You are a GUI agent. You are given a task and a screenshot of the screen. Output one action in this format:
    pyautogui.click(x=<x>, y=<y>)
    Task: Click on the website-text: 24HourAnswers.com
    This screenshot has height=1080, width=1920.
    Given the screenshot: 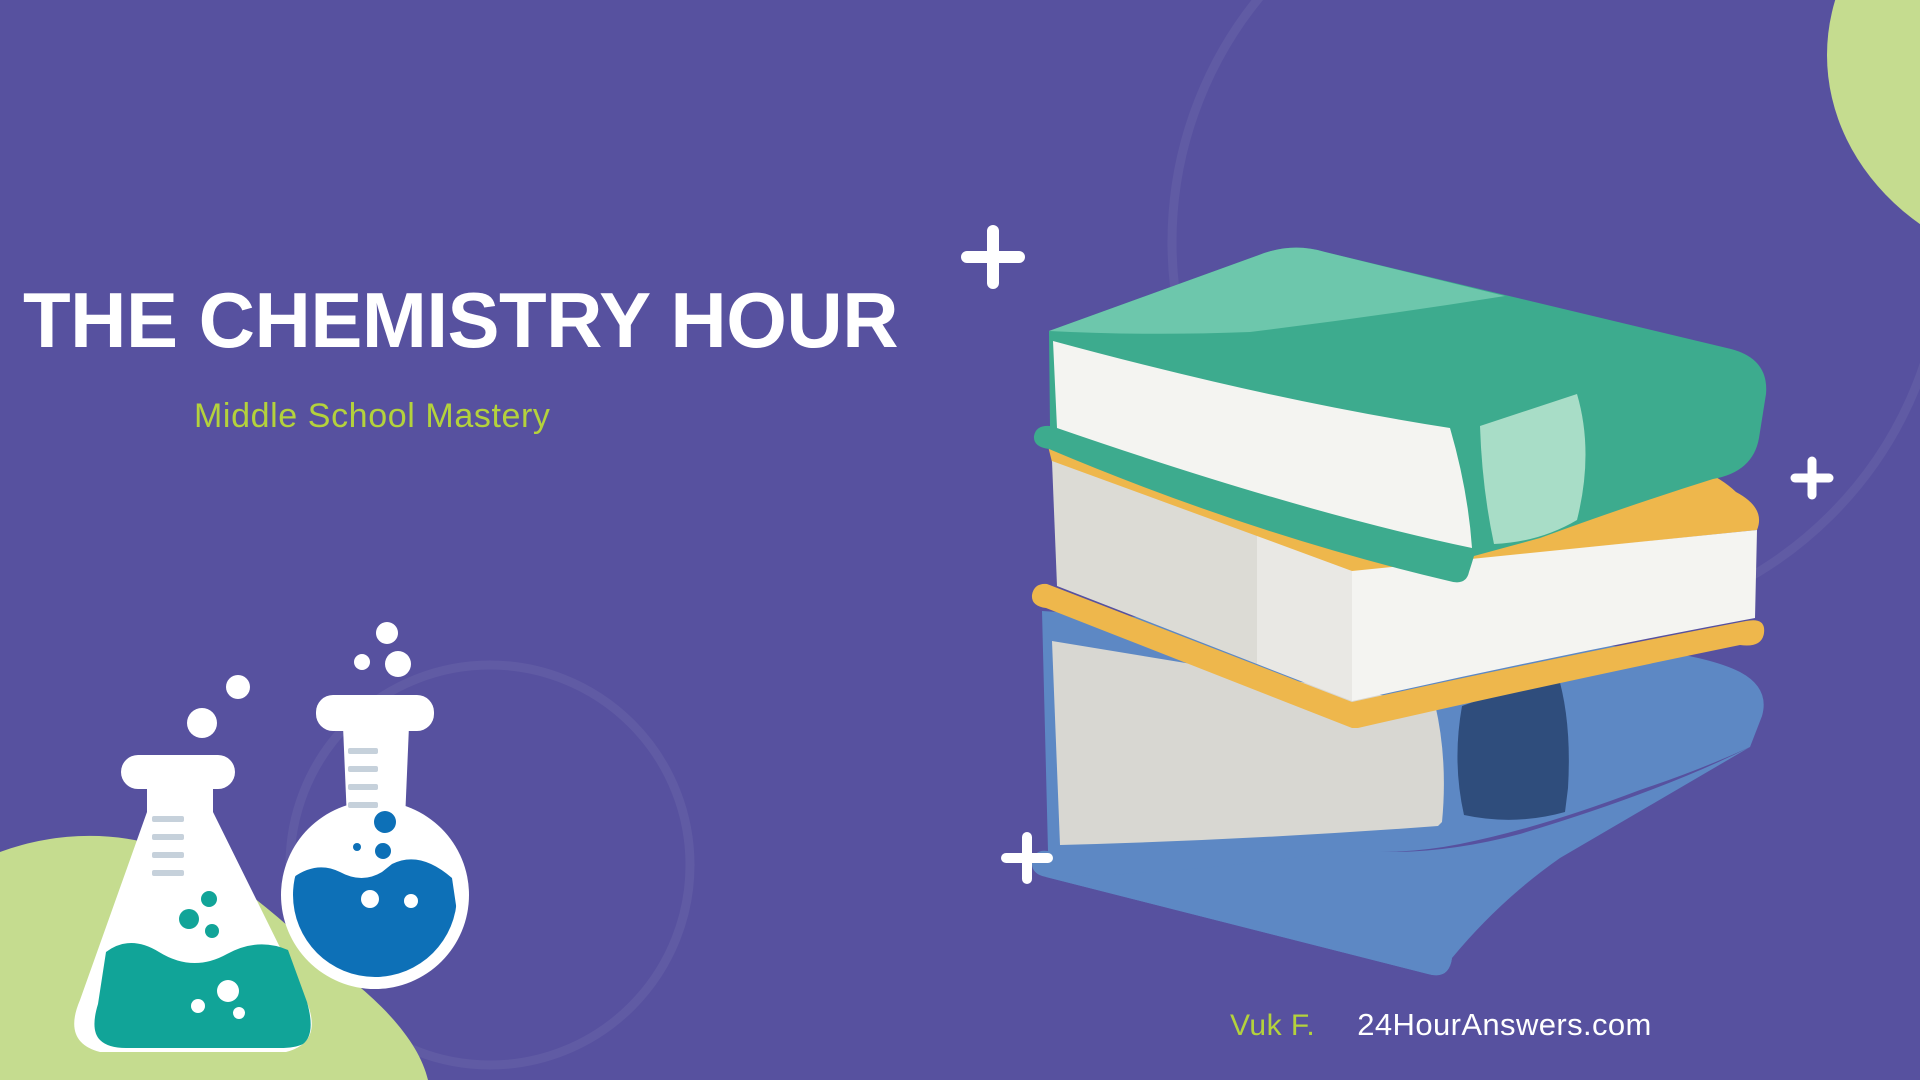 What is the action you would take?
    pyautogui.click(x=1504, y=1024)
    